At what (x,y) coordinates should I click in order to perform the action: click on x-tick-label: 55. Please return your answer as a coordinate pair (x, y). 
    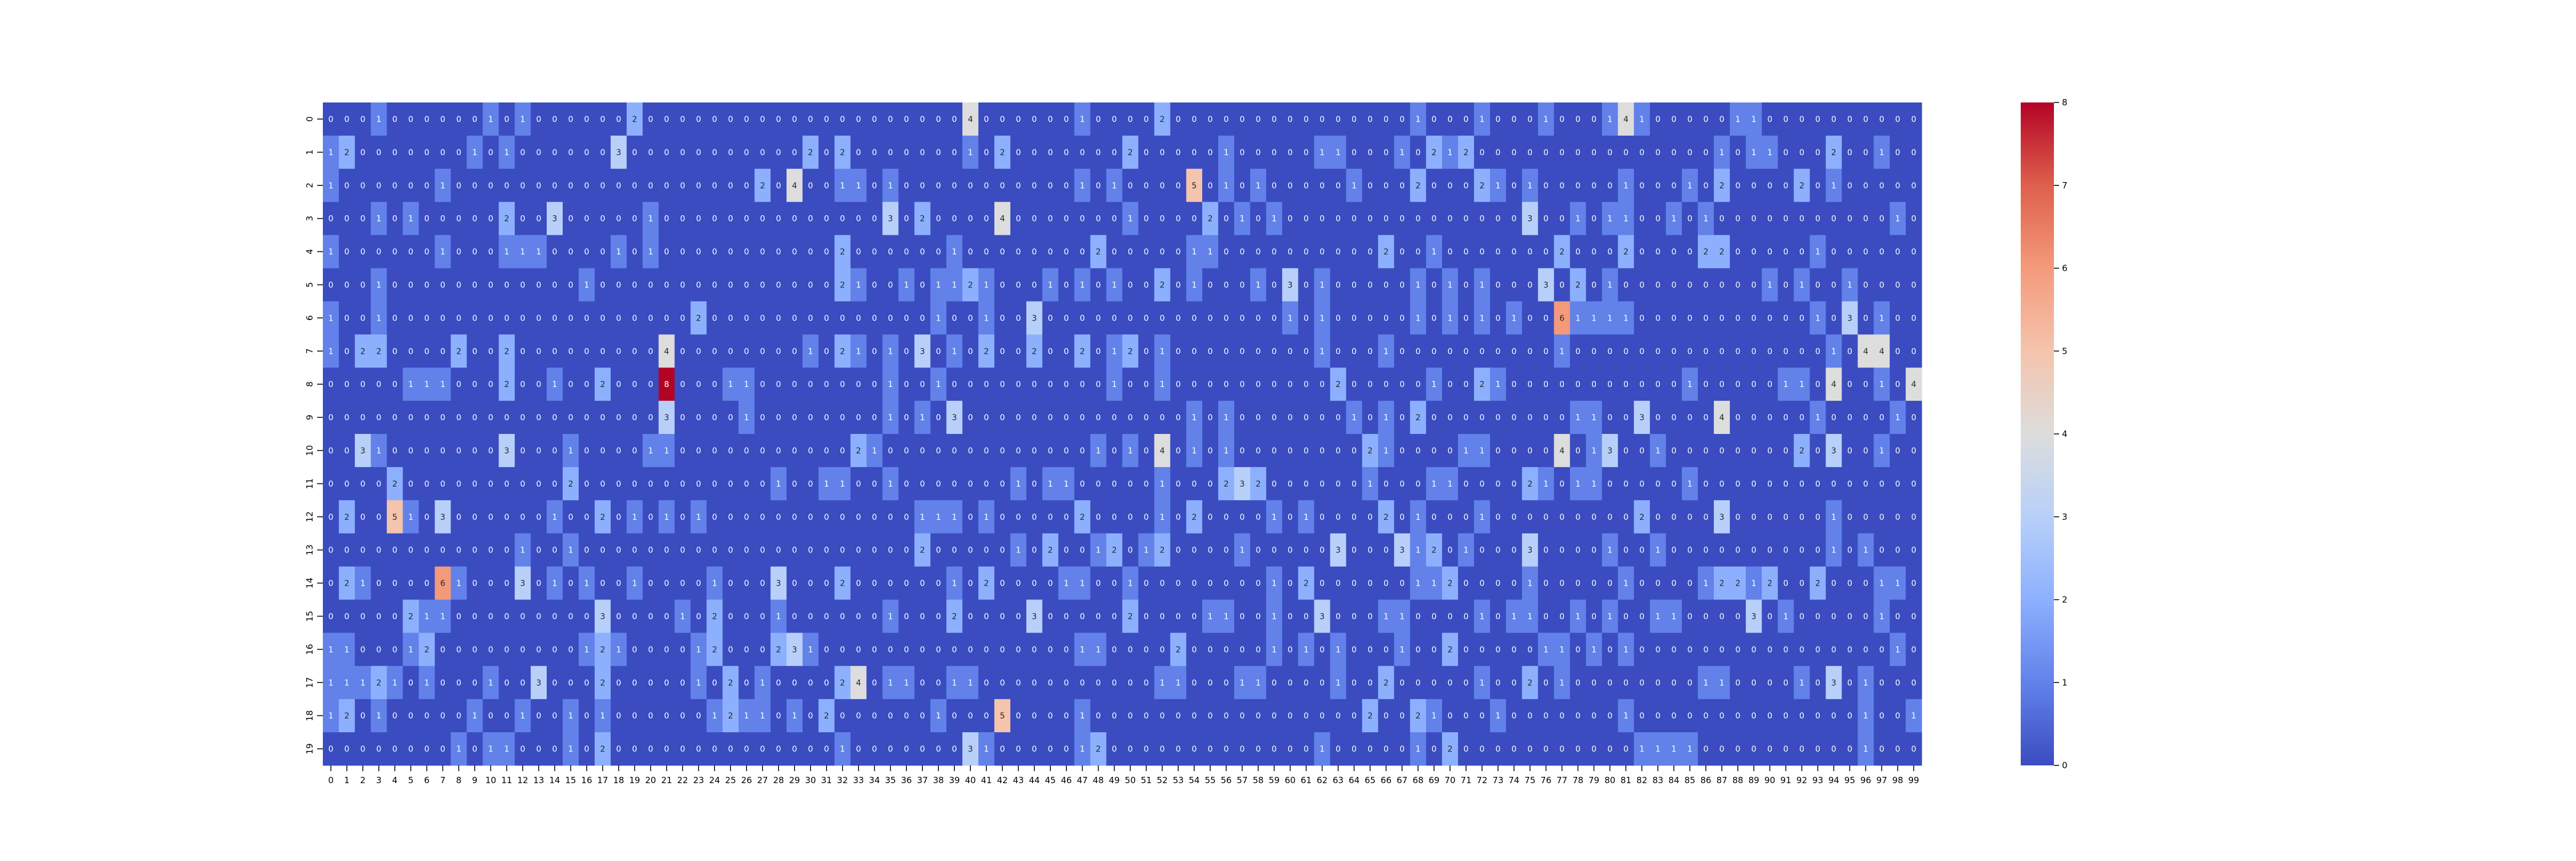
    Looking at the image, I should click on (1210, 780).